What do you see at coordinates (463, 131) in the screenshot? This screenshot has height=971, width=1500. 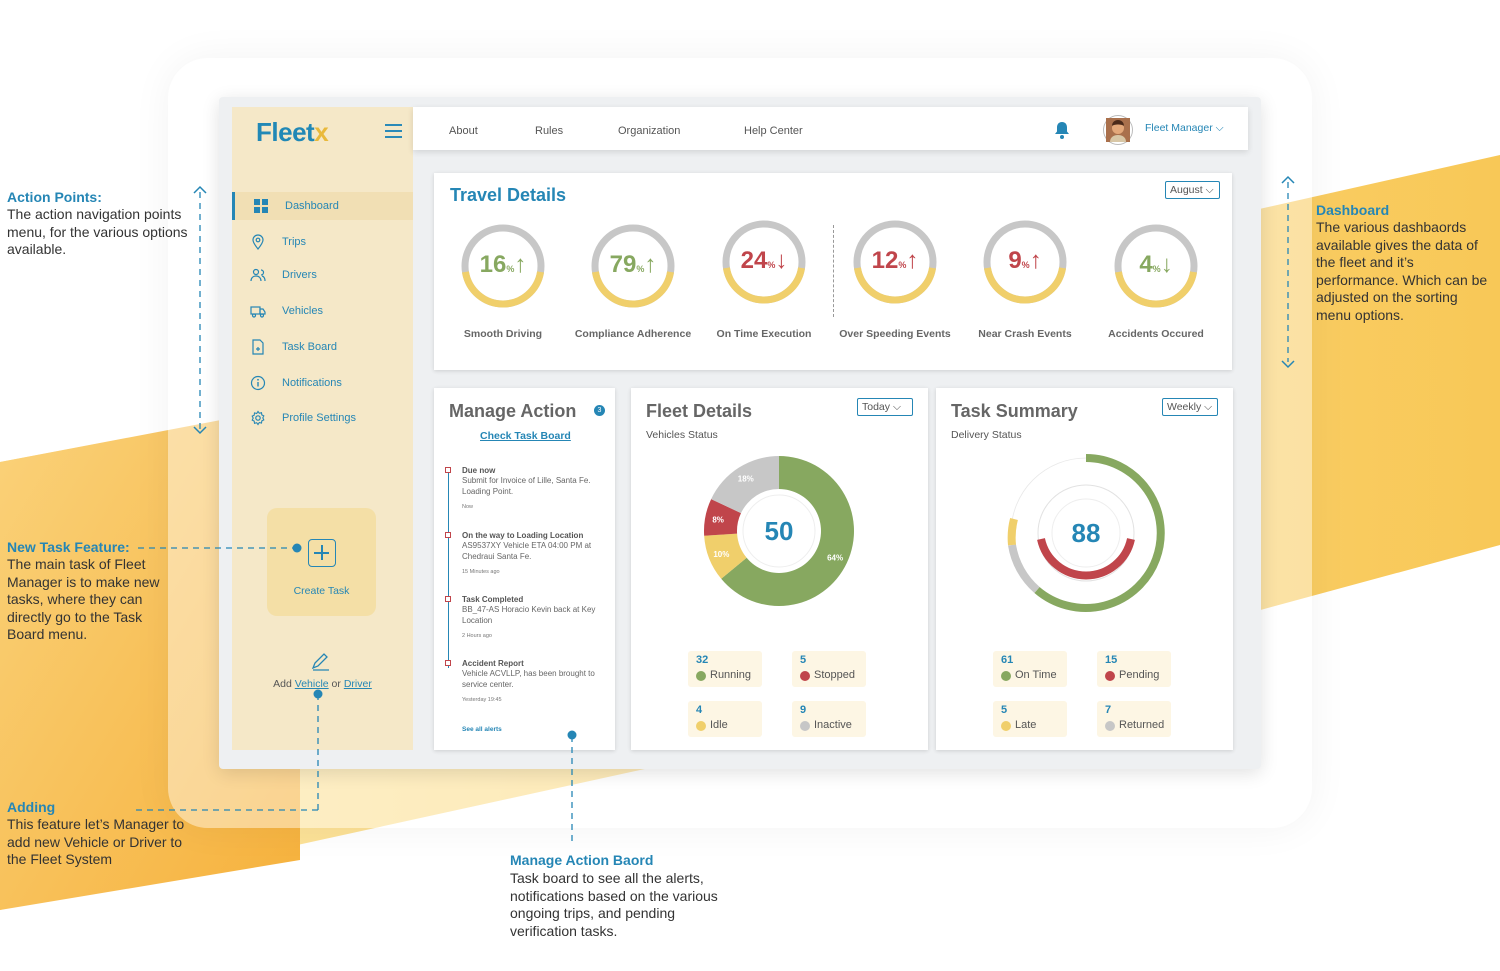 I see `nav-link-about: About` at bounding box center [463, 131].